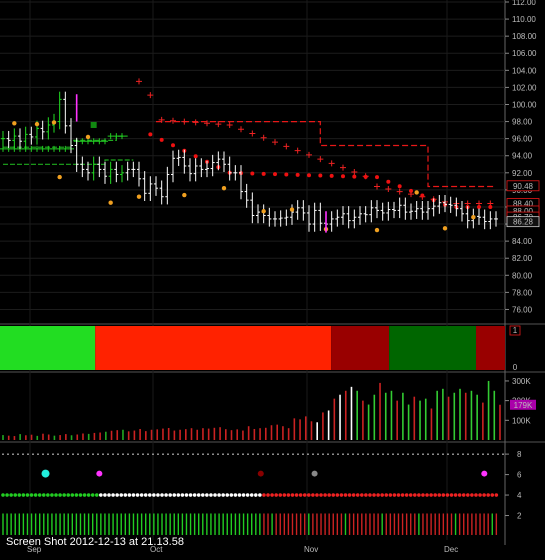 The height and width of the screenshot is (560, 545). I want to click on price-label-text: 88.00, so click(523, 211).